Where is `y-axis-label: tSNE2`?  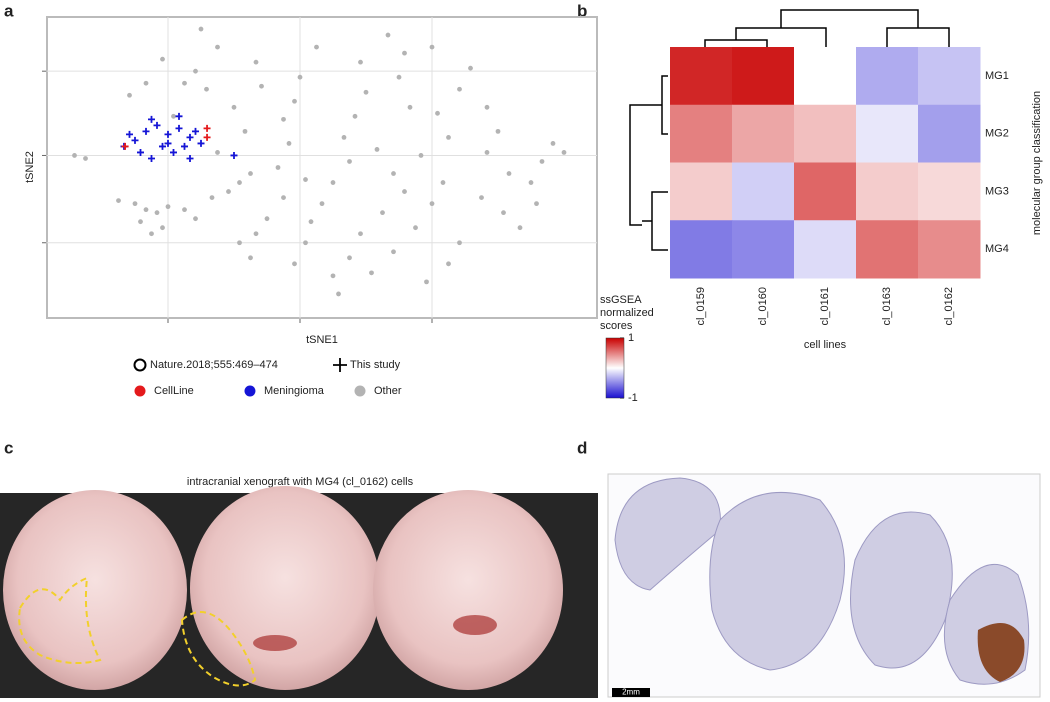
y-axis-label: tSNE2 is located at coordinates (30, 167).